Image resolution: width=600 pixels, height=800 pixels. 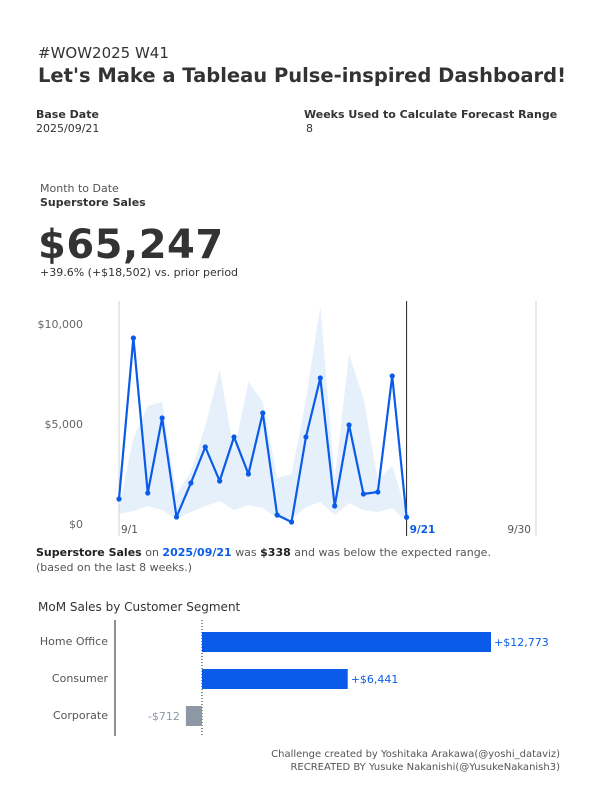 I want to click on kpi-period: Month to Date, so click(x=79, y=188).